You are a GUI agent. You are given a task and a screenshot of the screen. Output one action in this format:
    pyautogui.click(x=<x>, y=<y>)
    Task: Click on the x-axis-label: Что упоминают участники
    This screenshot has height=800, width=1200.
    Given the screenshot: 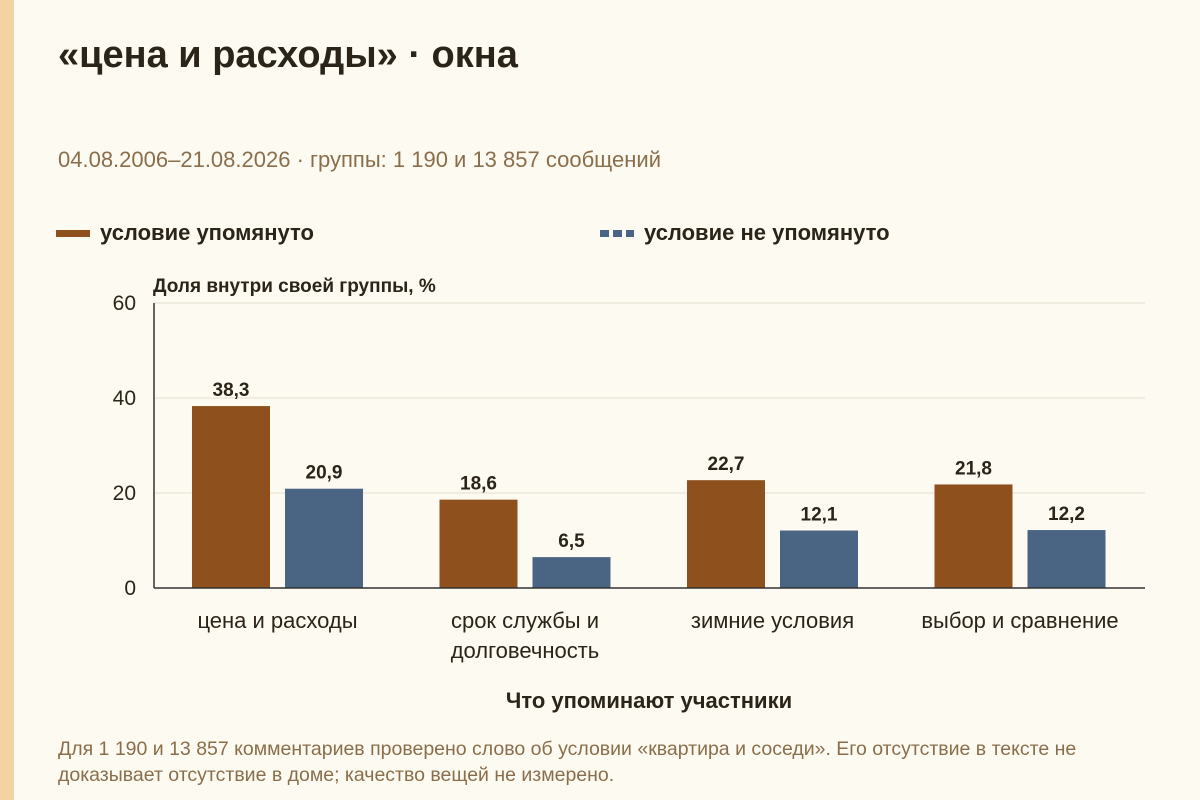 What is the action you would take?
    pyautogui.click(x=649, y=700)
    